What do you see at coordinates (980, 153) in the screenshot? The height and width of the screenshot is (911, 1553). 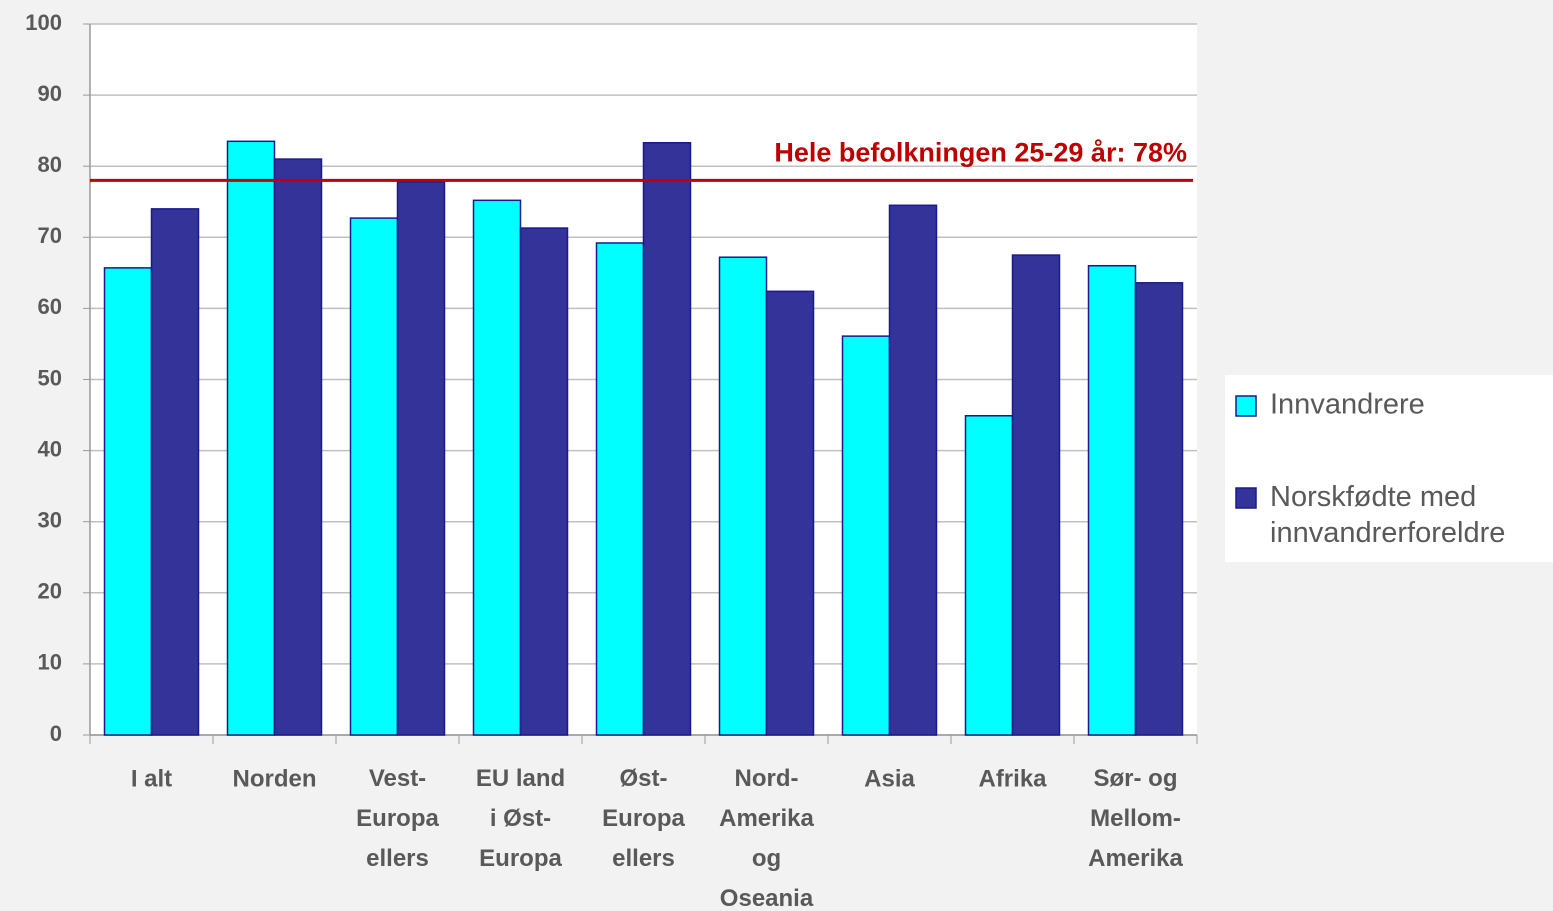 I see `reference-label: Hele befolkningen 25-29 år: 78%` at bounding box center [980, 153].